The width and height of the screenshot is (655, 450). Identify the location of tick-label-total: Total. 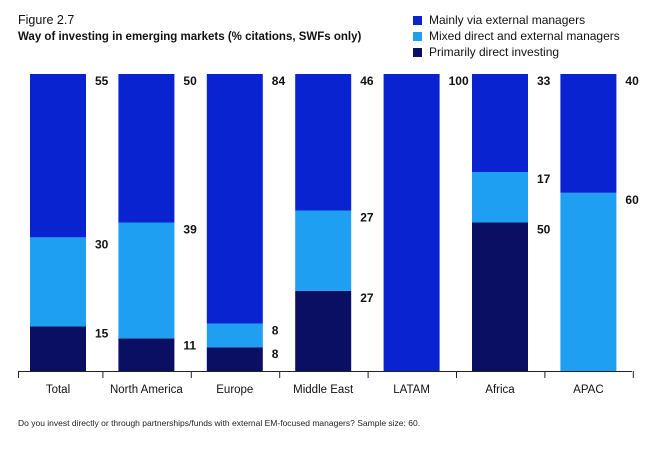
(58, 390).